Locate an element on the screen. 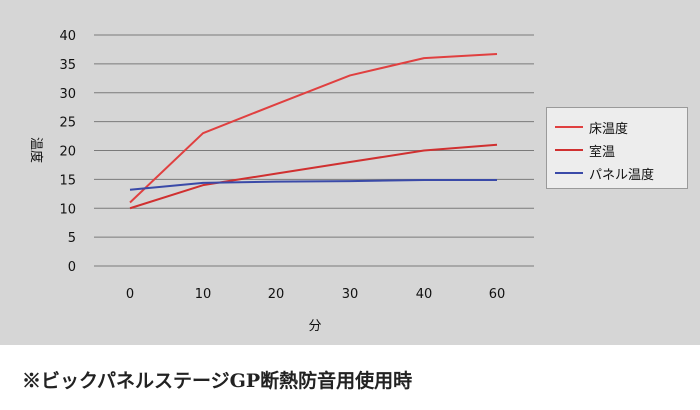 This screenshot has width=700, height=410. legend-label-room-temp: 室温 is located at coordinates (602, 152).